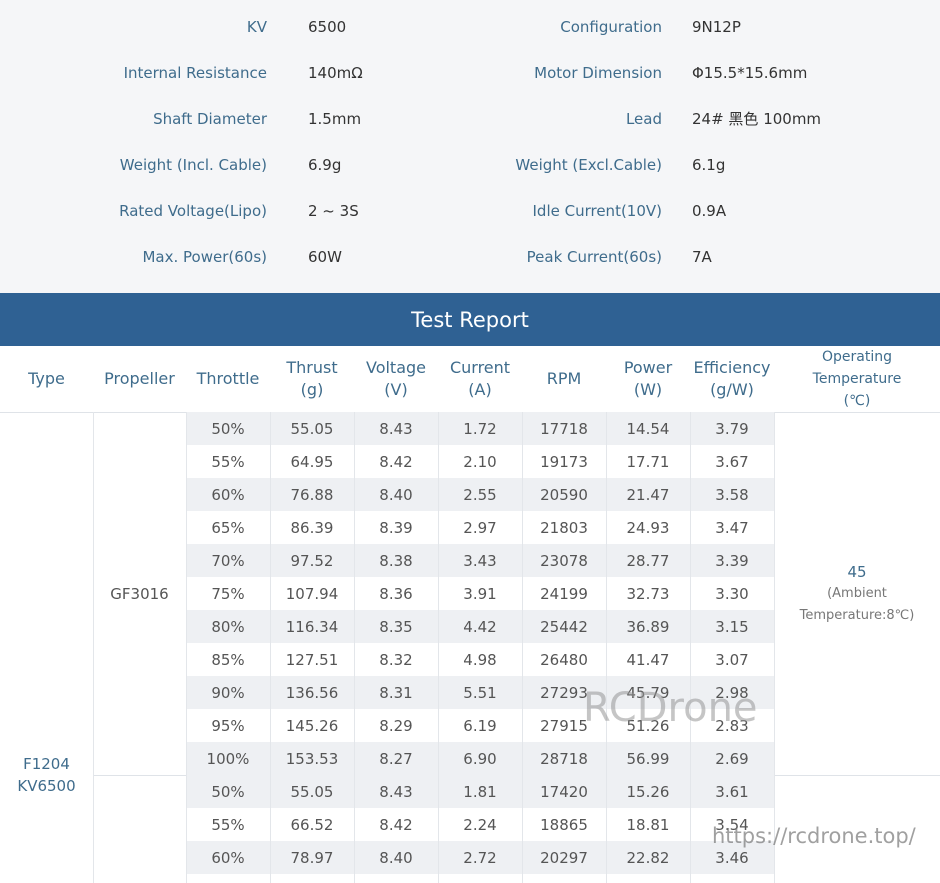 This screenshot has height=883, width=940. What do you see at coordinates (228, 560) in the screenshot?
I see `cell: 70%` at bounding box center [228, 560].